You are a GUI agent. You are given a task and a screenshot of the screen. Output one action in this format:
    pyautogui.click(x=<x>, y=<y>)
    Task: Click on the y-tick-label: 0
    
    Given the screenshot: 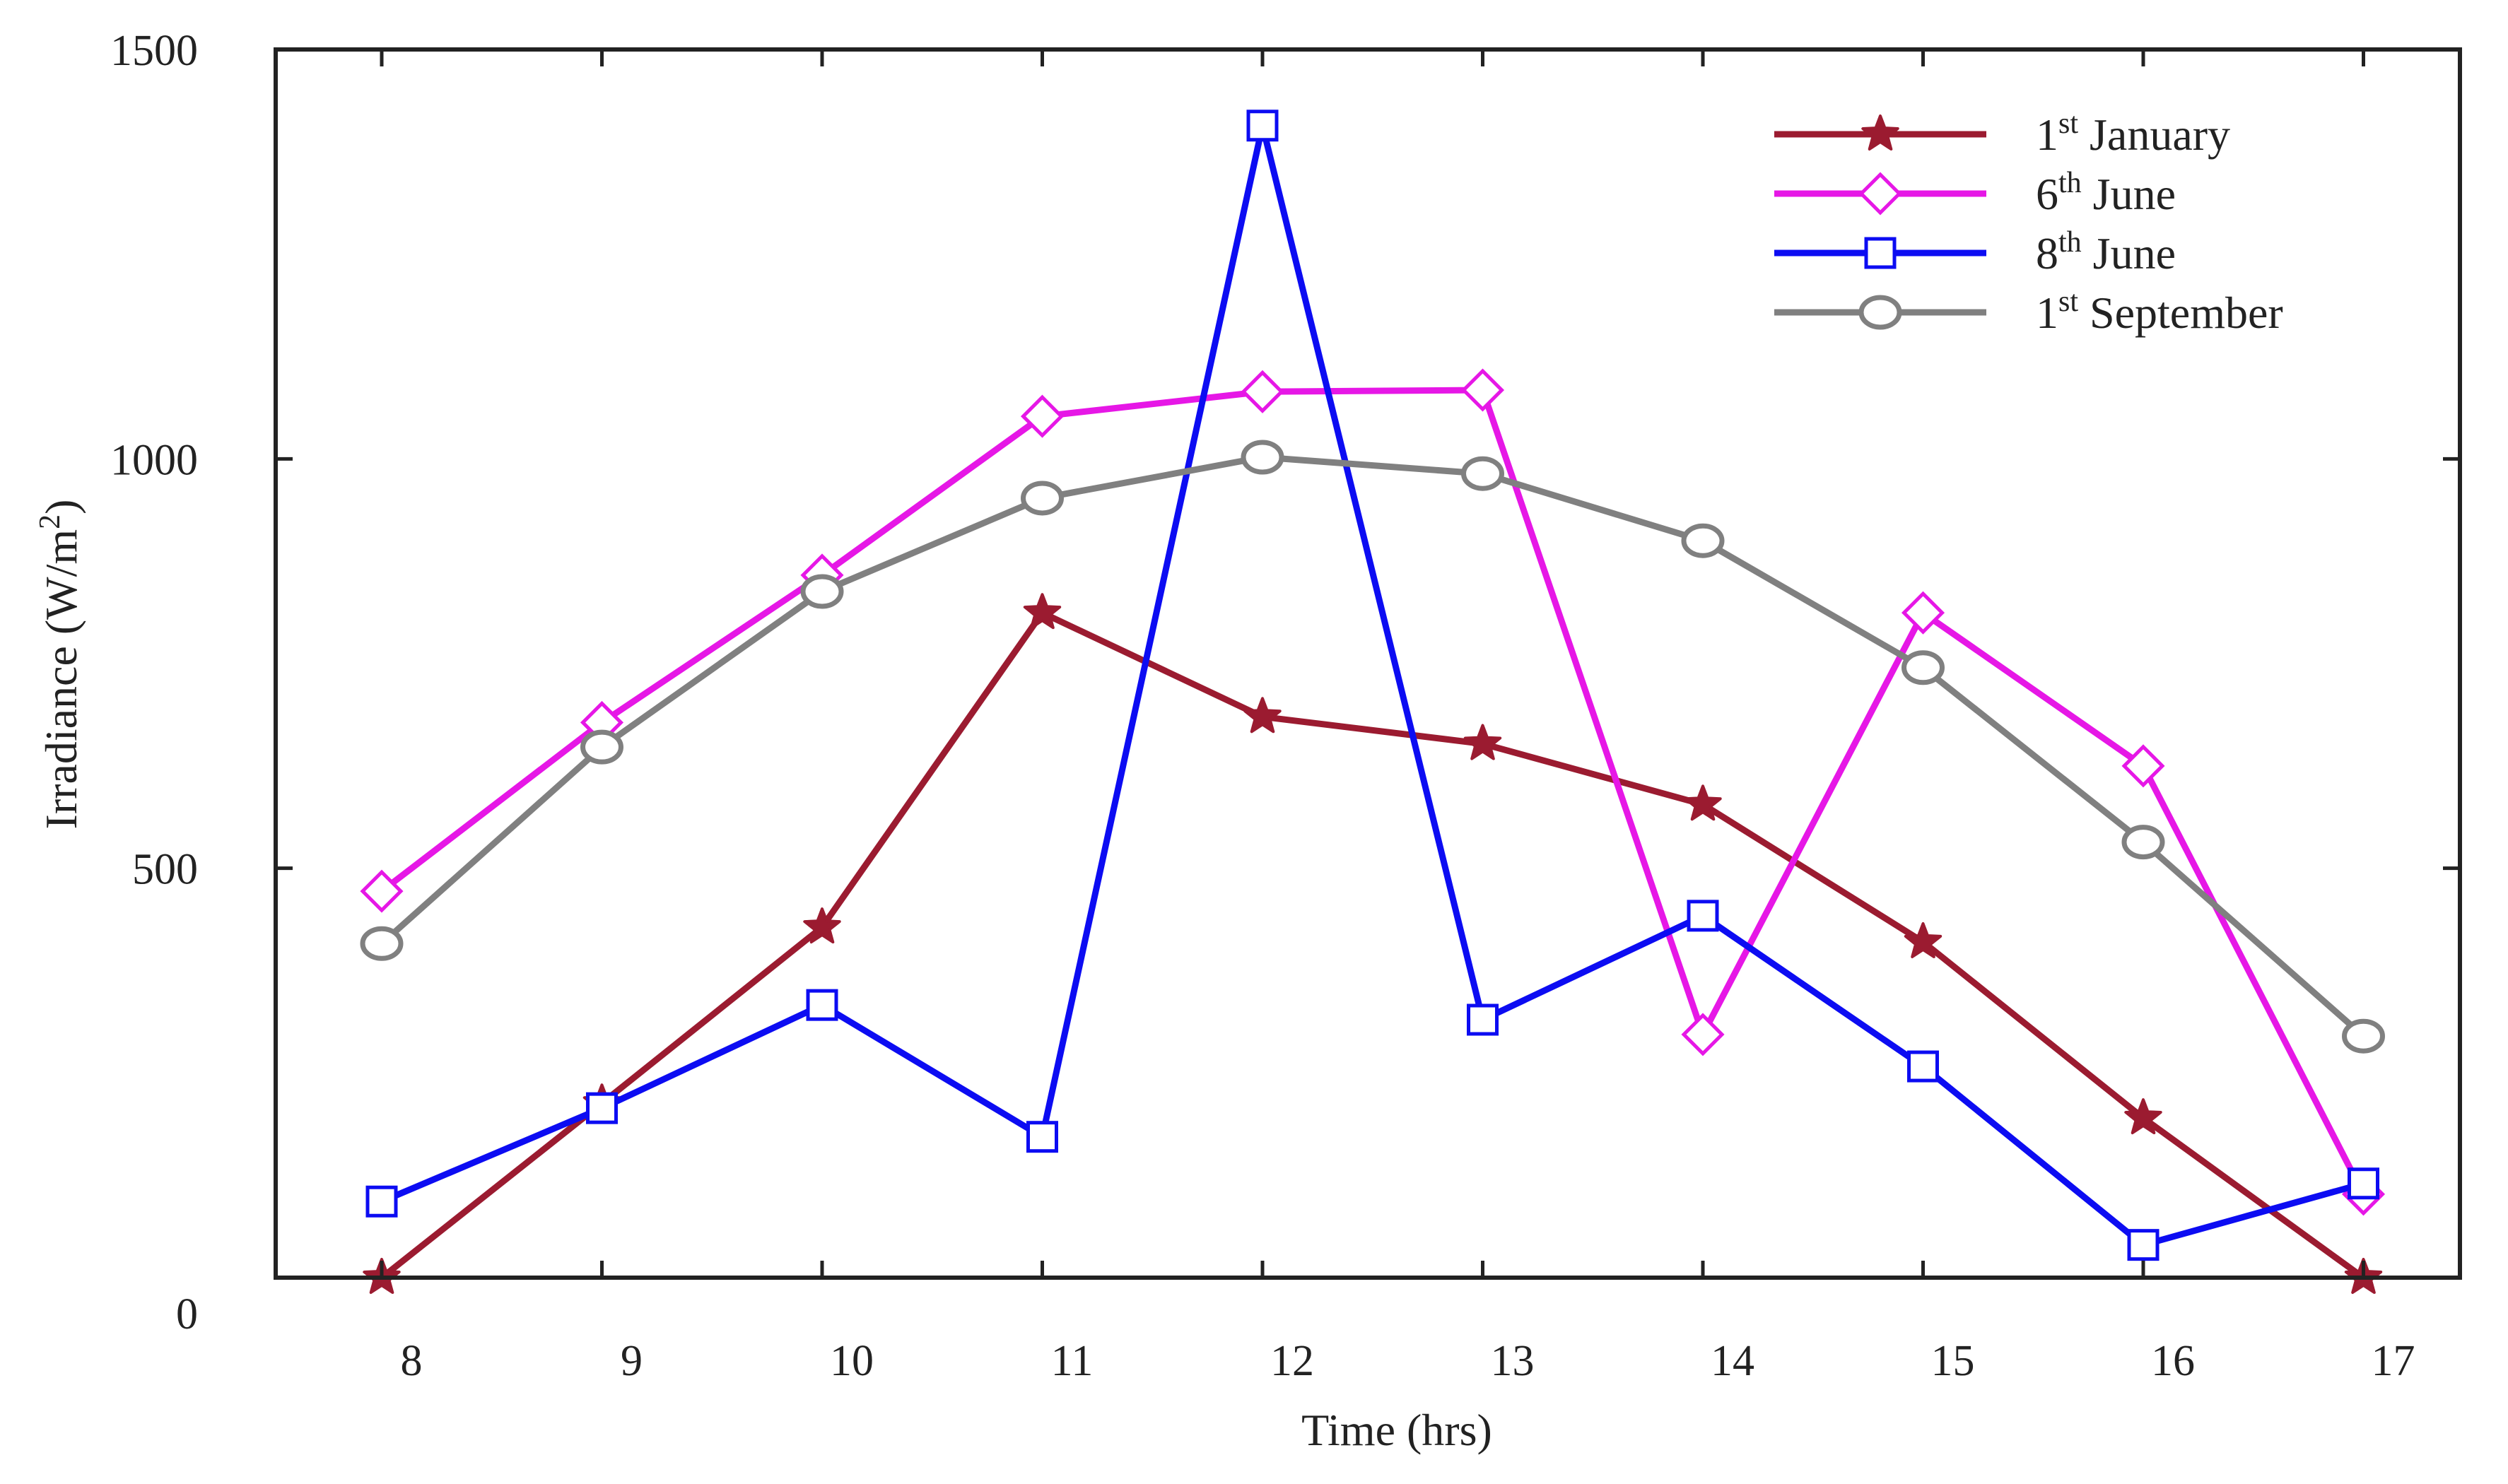 What is the action you would take?
    pyautogui.click(x=187, y=1314)
    